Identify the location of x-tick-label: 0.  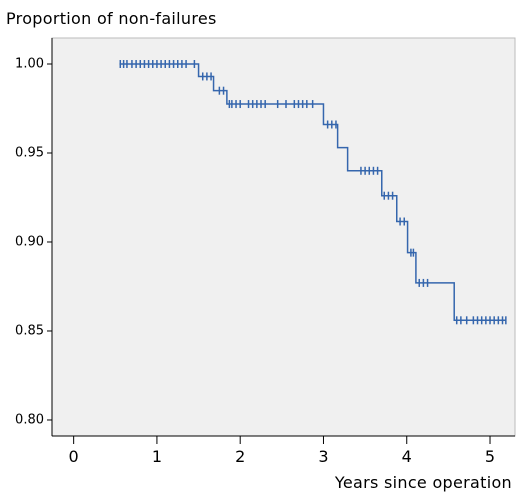
(74, 456).